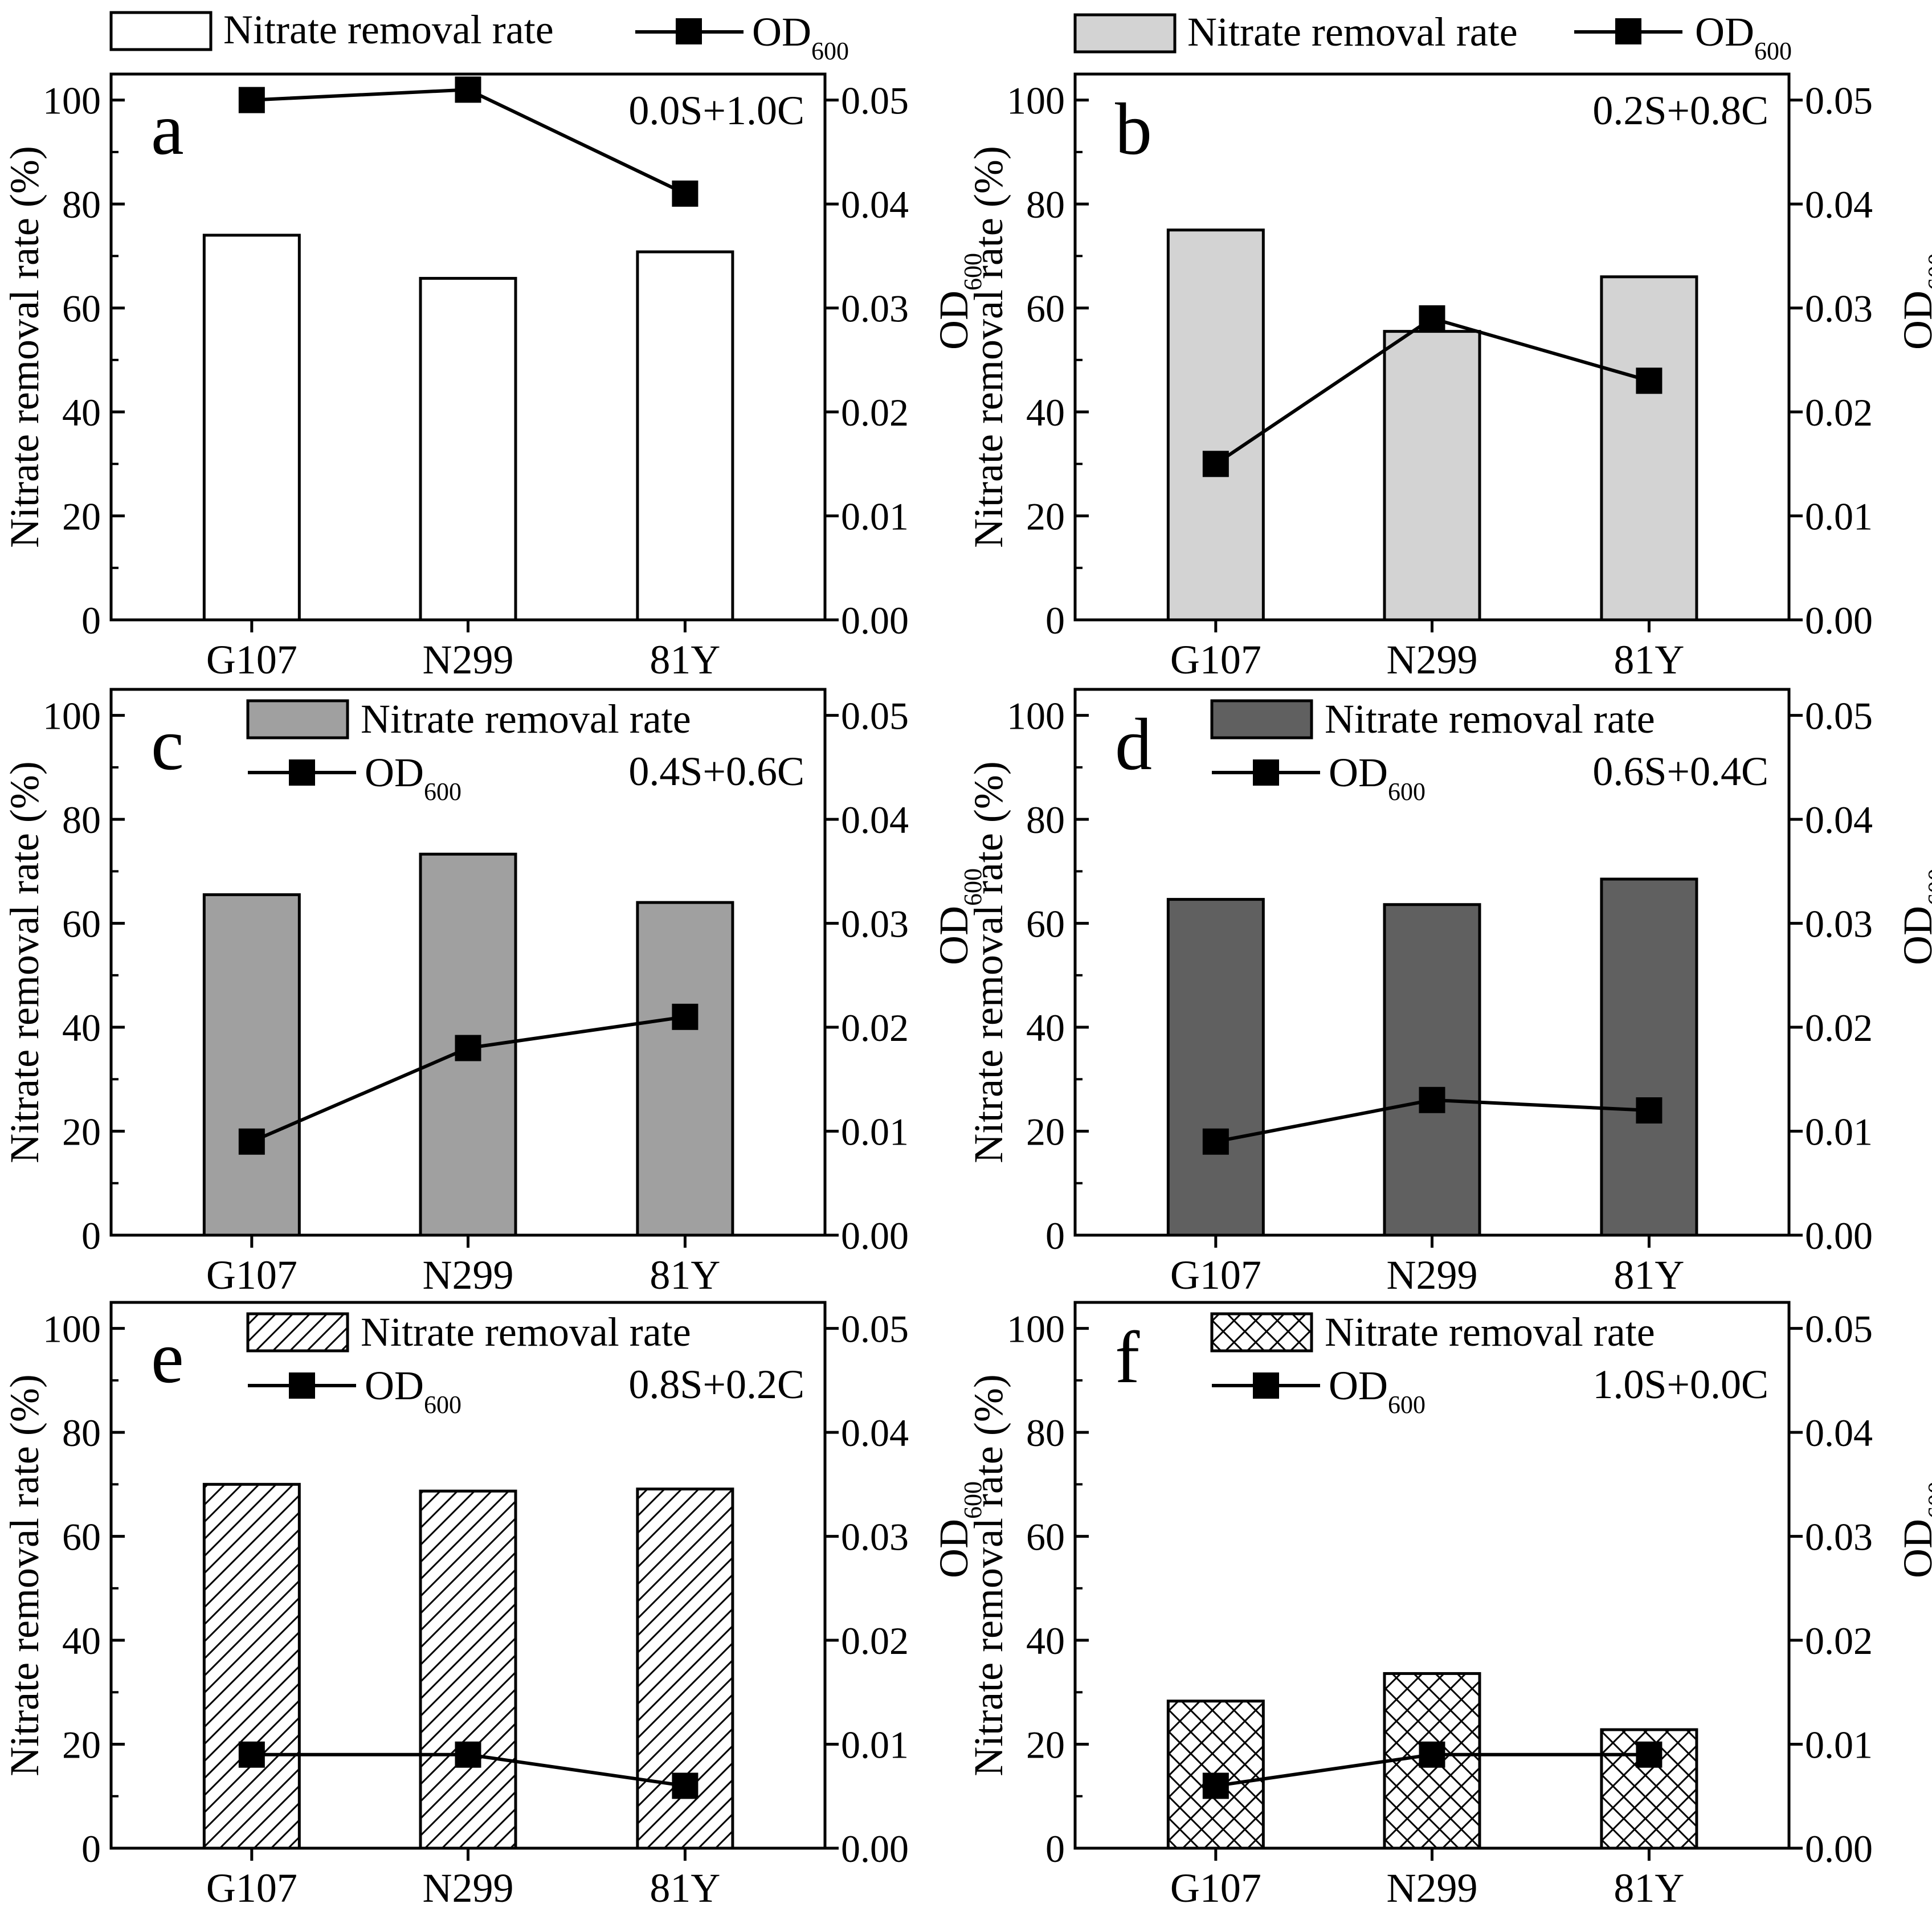 This screenshot has height=1912, width=1932. I want to click on ytick-label-right-a-0.02: 0.02, so click(875, 412).